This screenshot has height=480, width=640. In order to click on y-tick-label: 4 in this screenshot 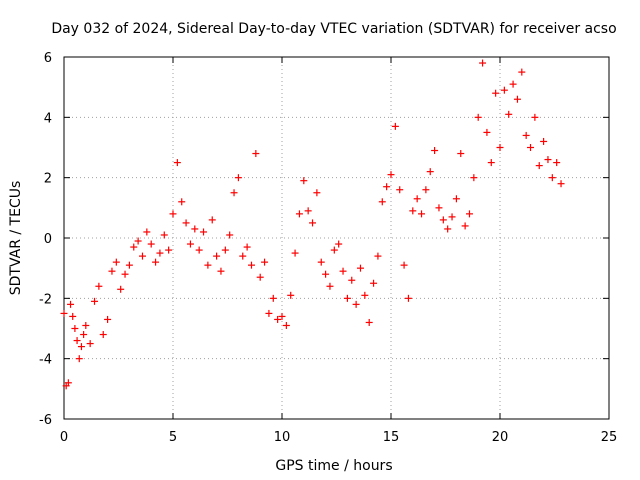, I will do `click(48, 118)`.